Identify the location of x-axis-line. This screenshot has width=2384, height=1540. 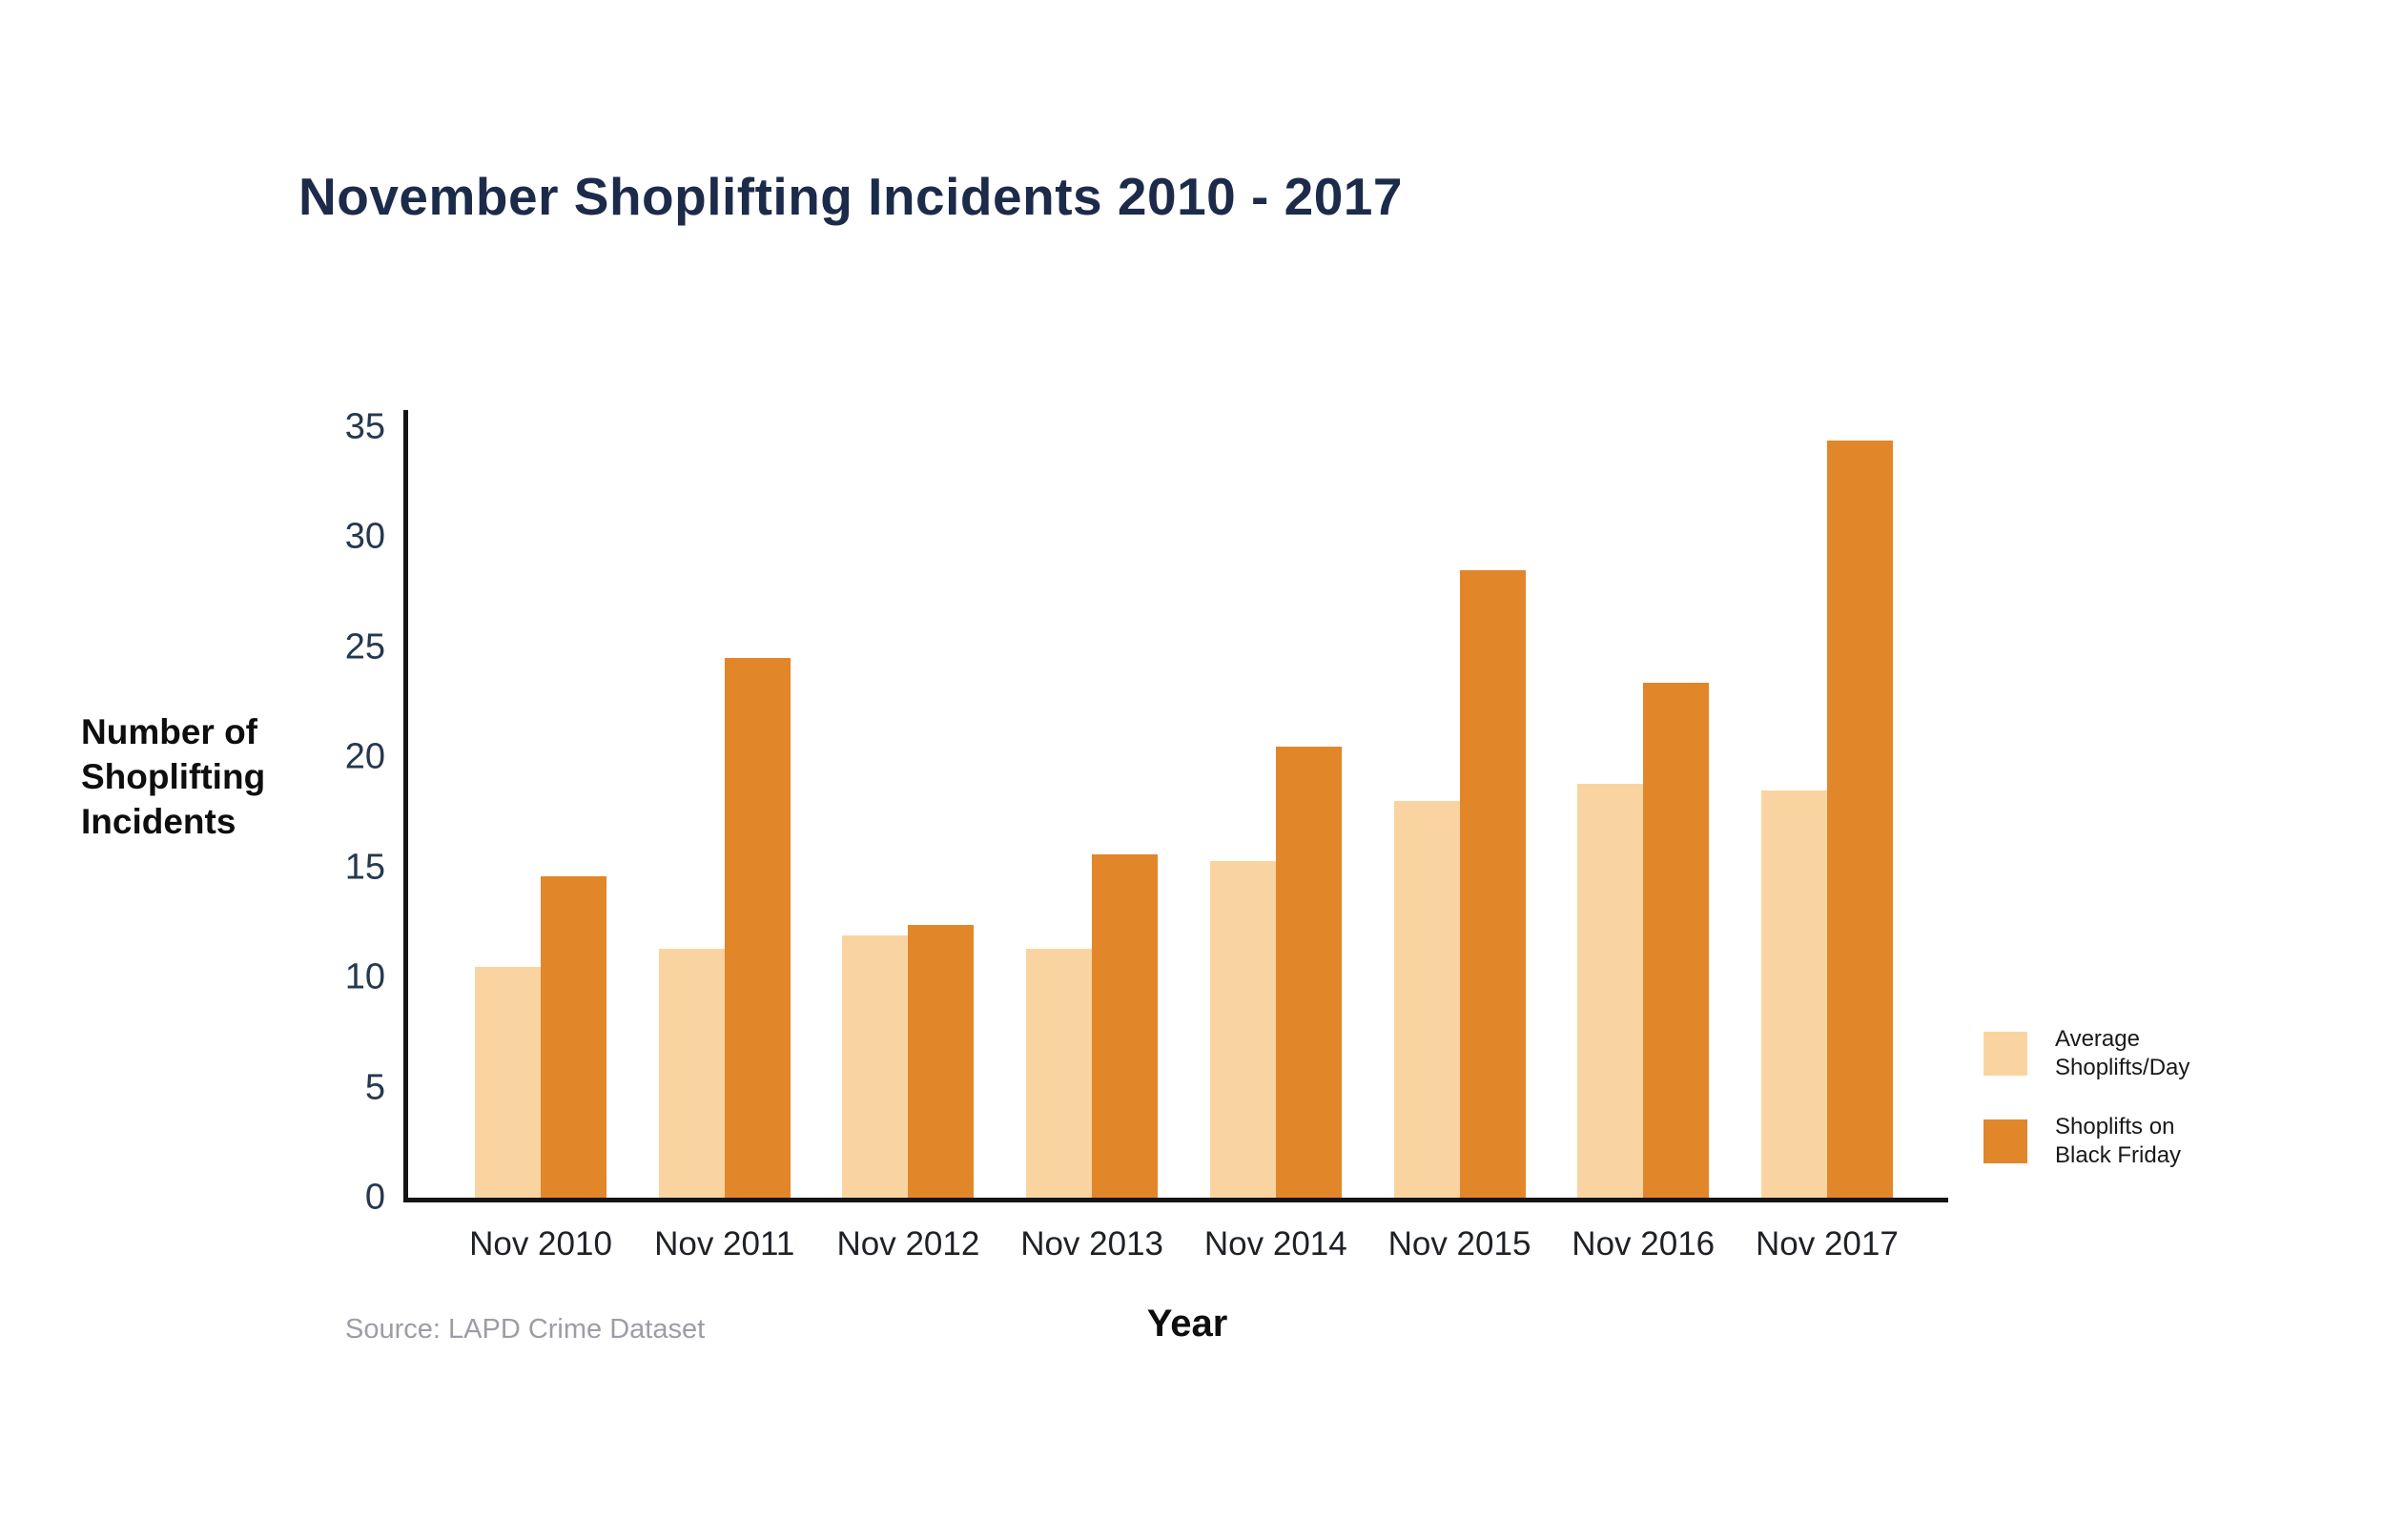
(1176, 1200).